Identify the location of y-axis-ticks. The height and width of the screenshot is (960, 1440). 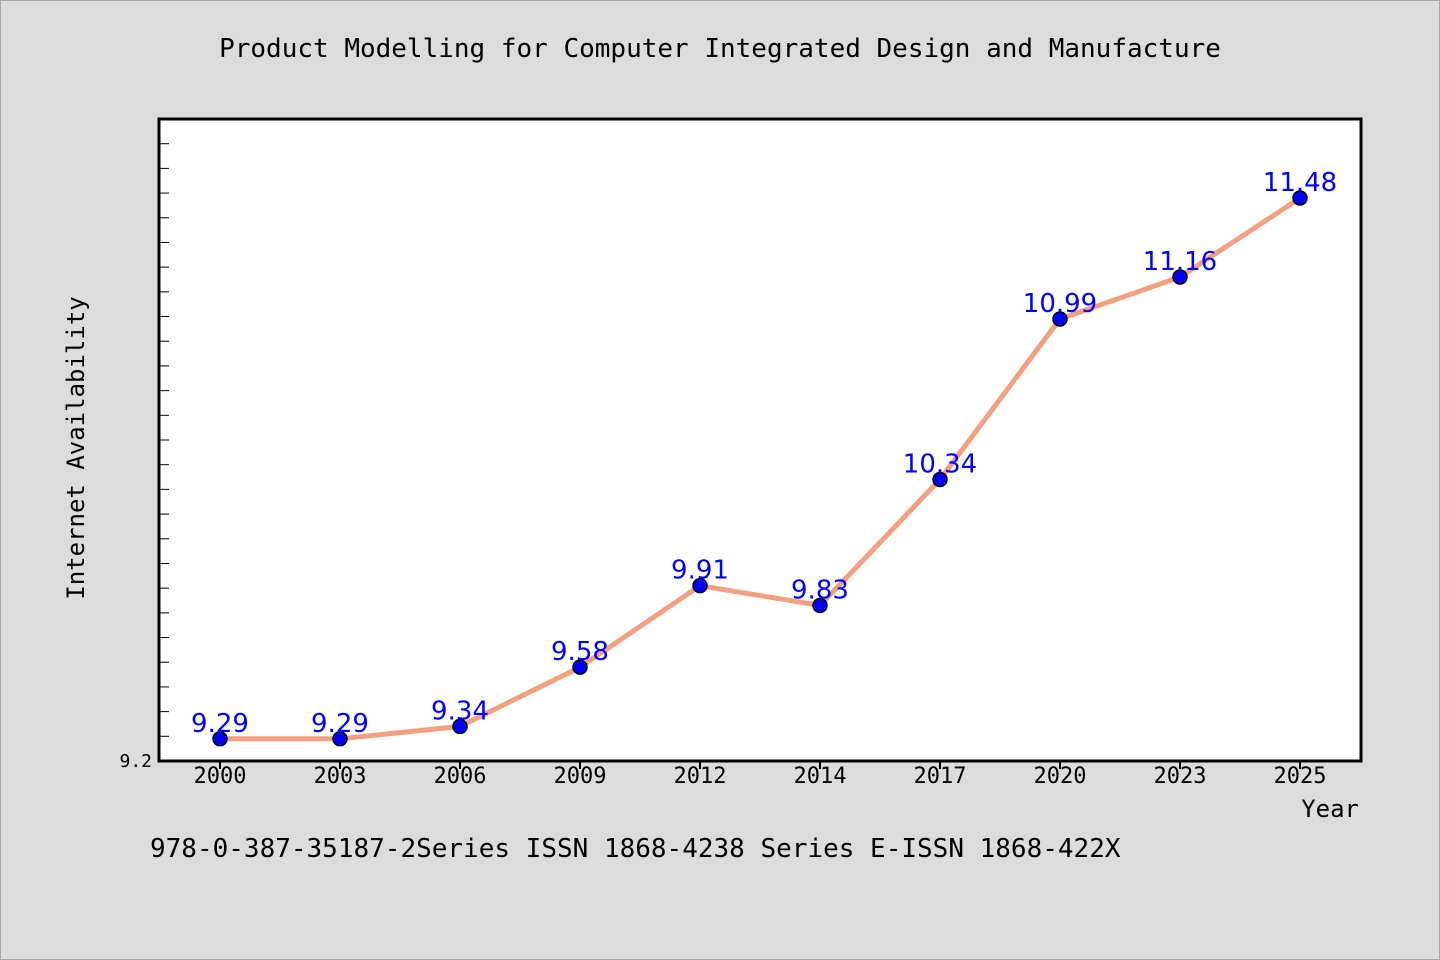
(164, 440).